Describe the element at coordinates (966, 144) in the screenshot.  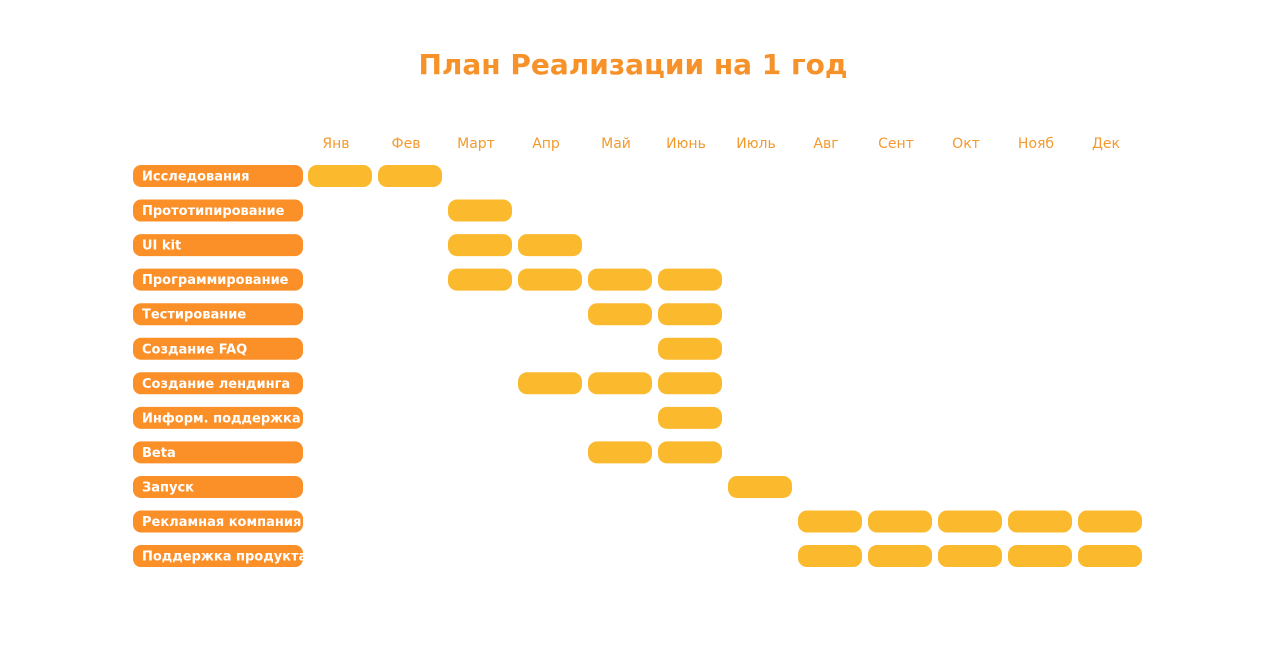
I see `month-label: Окт` at that location.